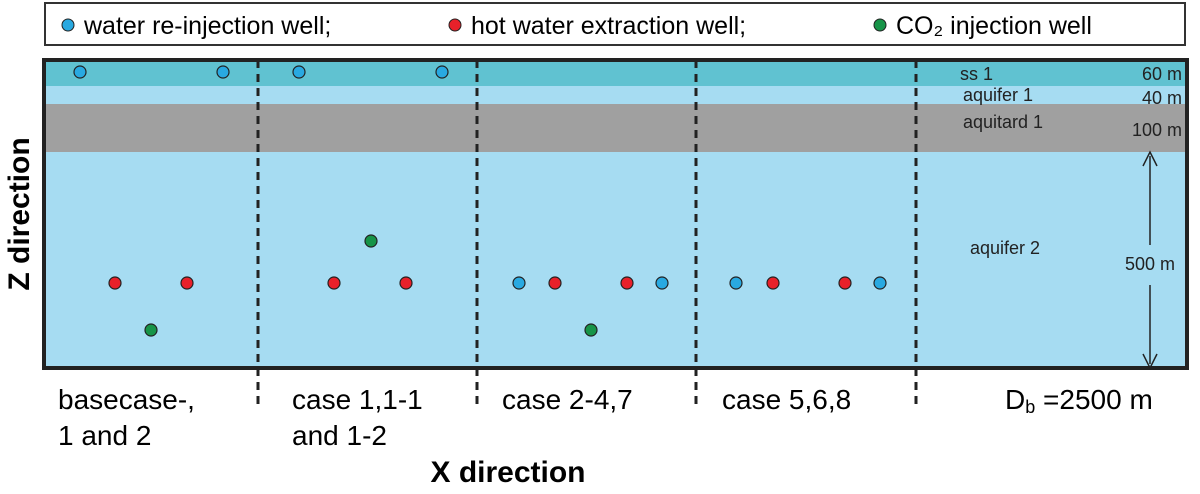 The height and width of the screenshot is (494, 1200). What do you see at coordinates (608, 26) in the screenshot?
I see `legend-label: hot water extraction well;` at bounding box center [608, 26].